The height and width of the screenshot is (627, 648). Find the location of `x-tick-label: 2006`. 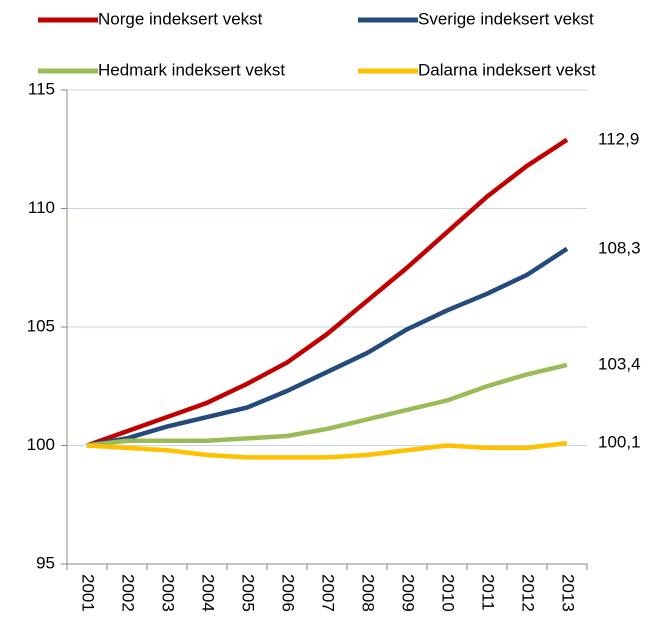

x-tick-label: 2006 is located at coordinates (288, 593).